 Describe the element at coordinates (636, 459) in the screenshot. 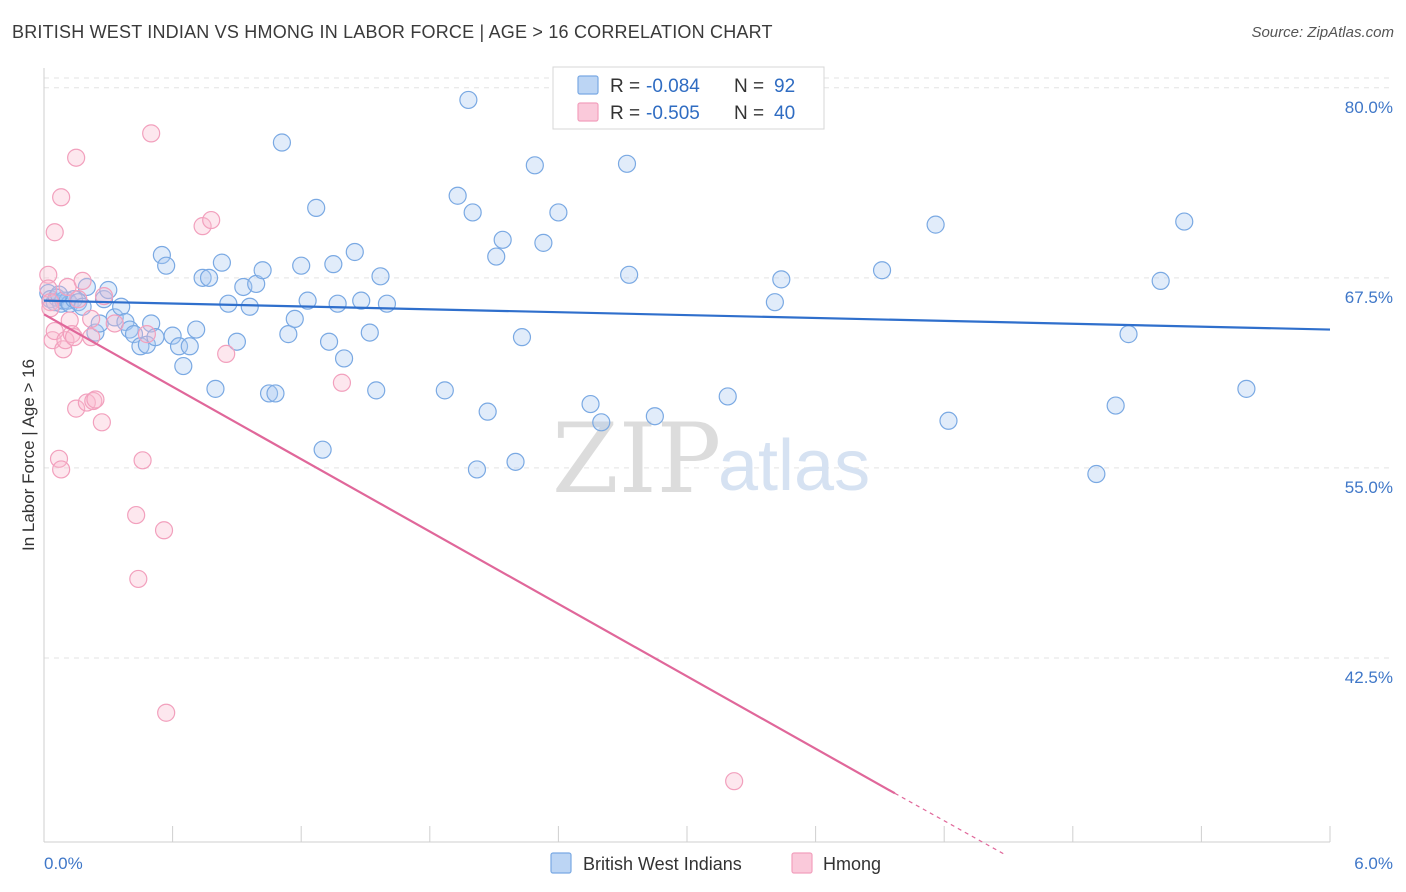

I see `watermark-zip: ZIP` at that location.